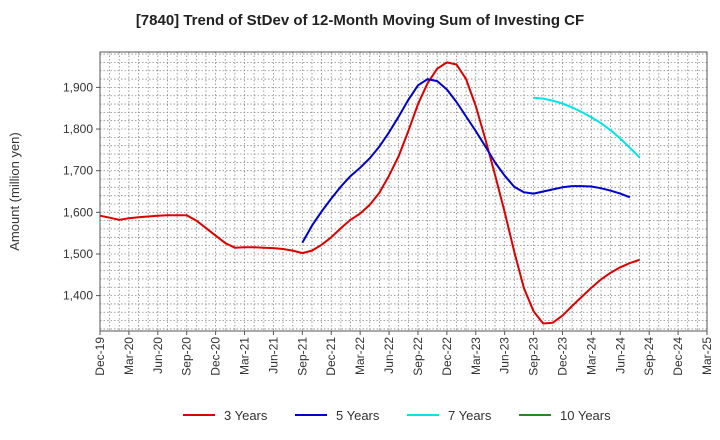 Image resolution: width=720 pixels, height=440 pixels. I want to click on x-tick-label: Mar-20, so click(129, 356).